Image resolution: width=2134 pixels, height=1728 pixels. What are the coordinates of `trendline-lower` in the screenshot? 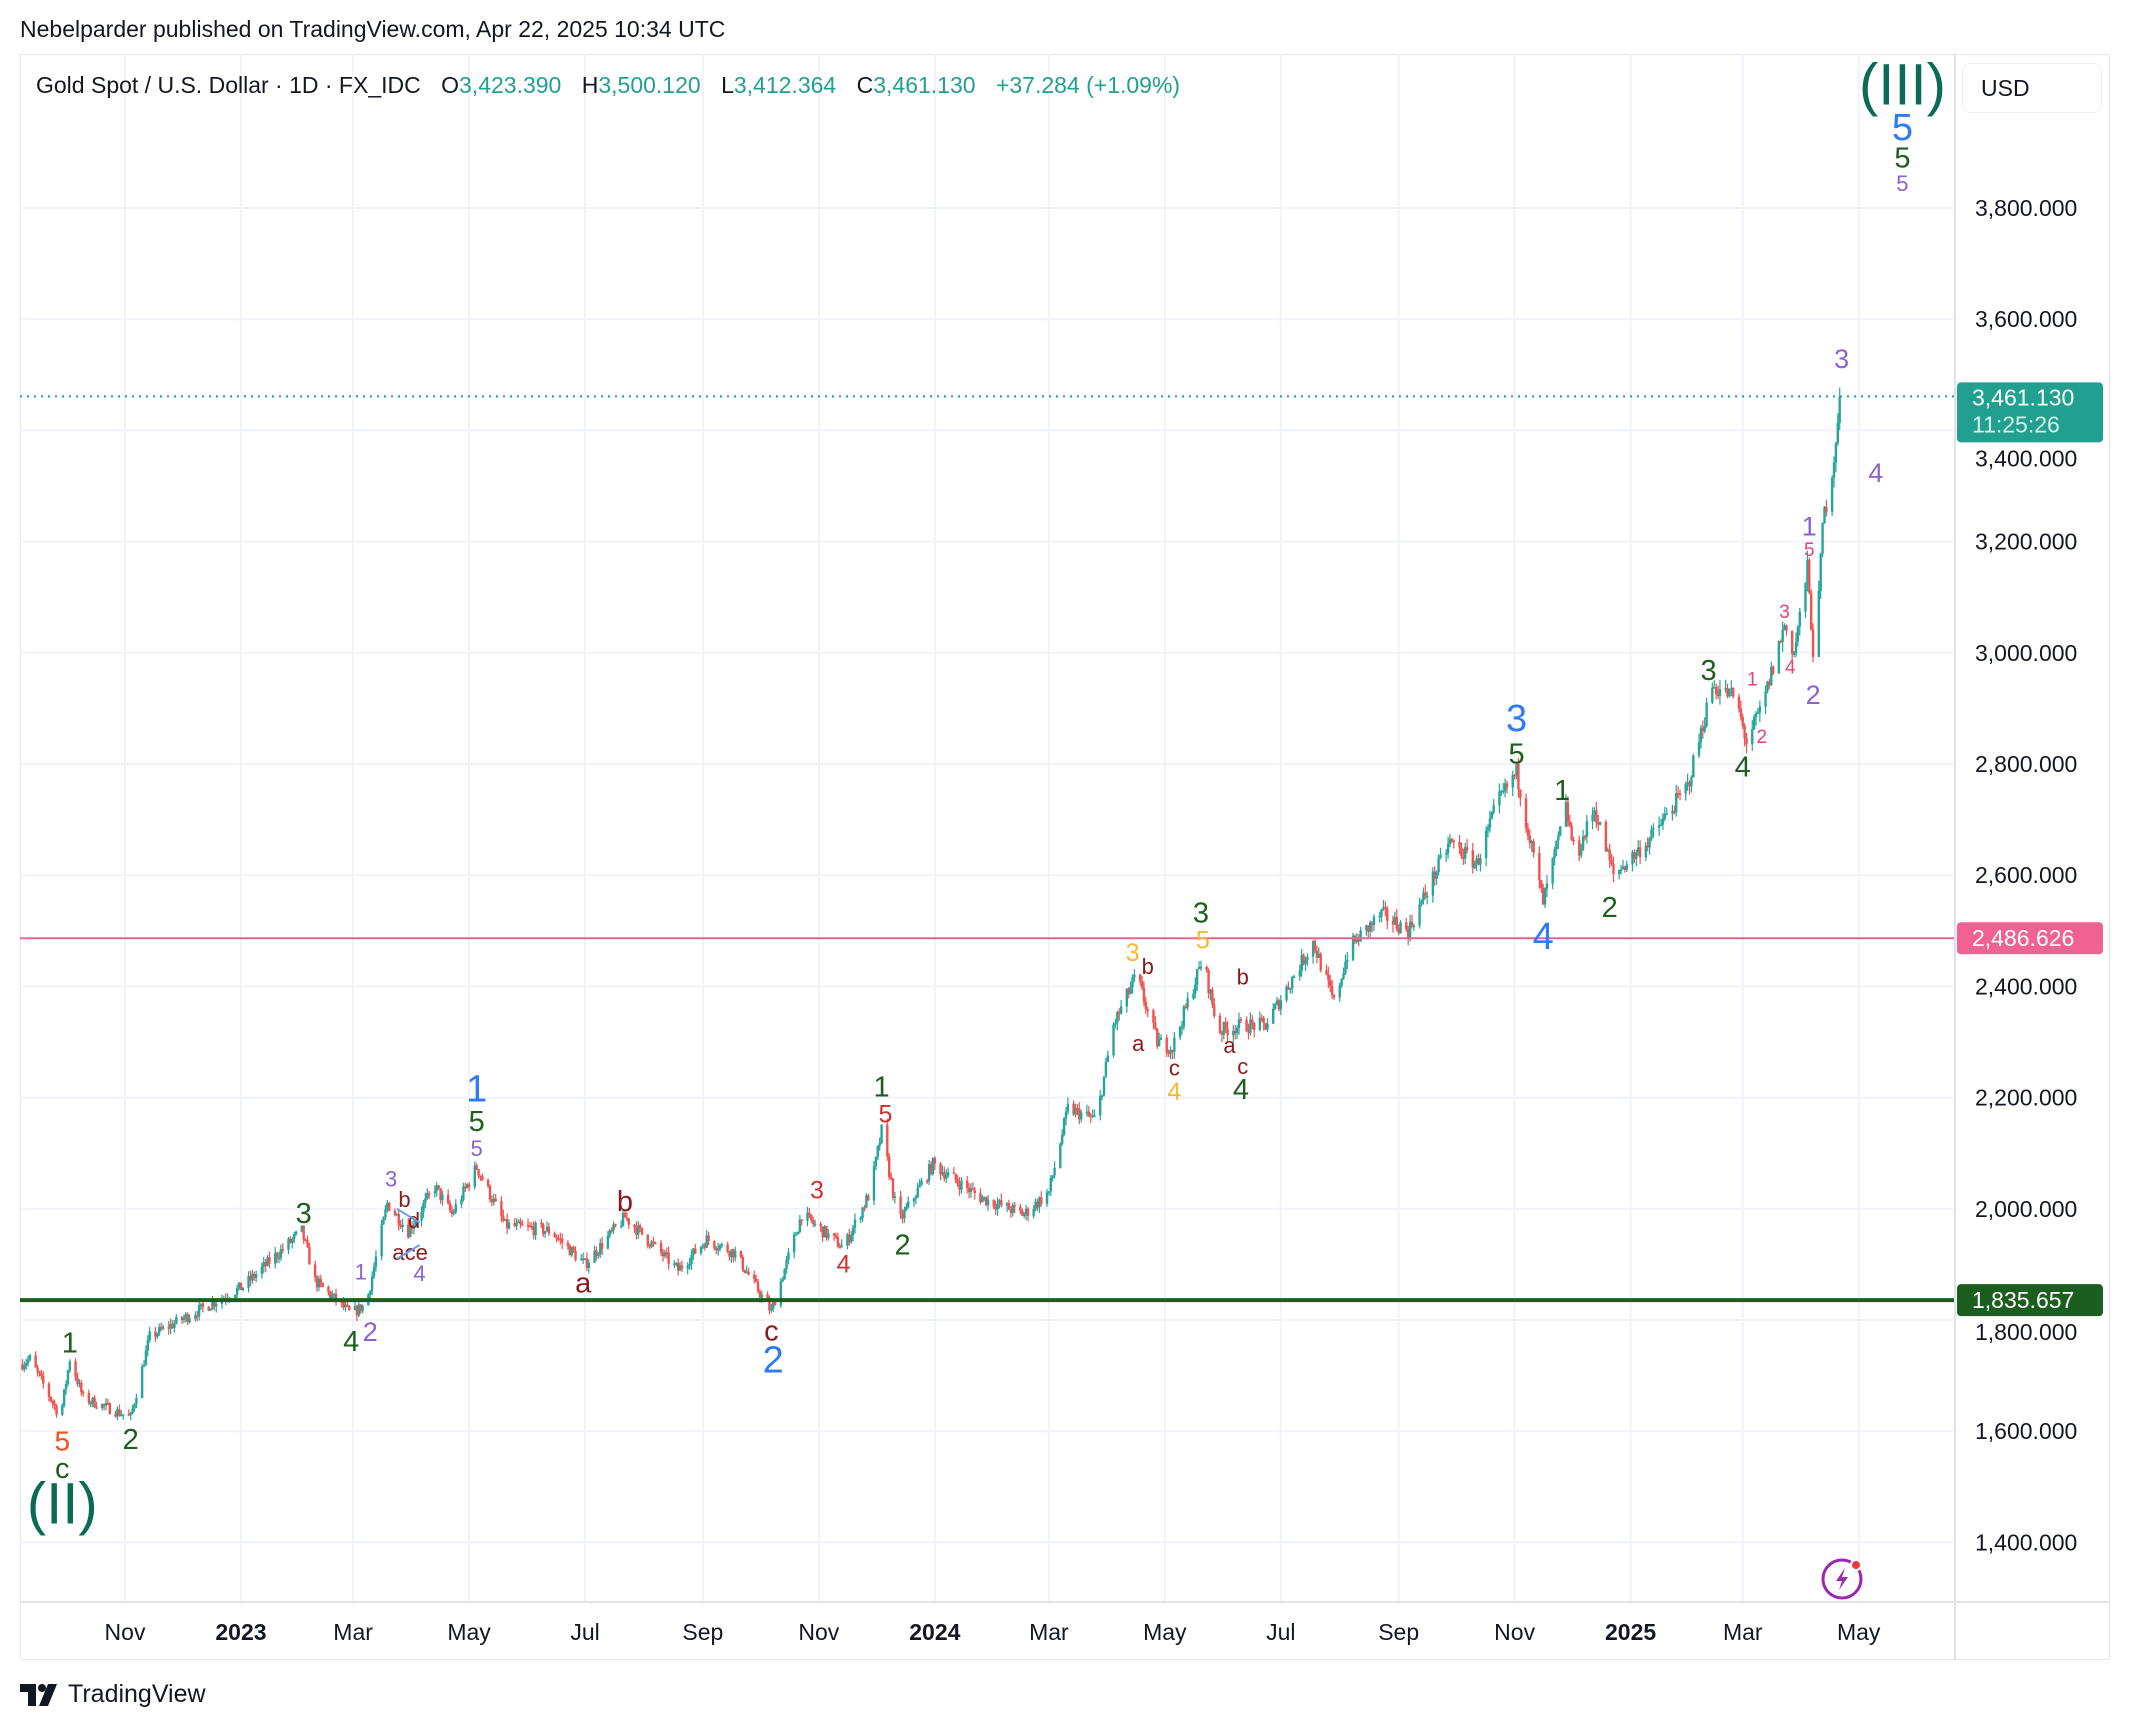 It's located at (408, 1252).